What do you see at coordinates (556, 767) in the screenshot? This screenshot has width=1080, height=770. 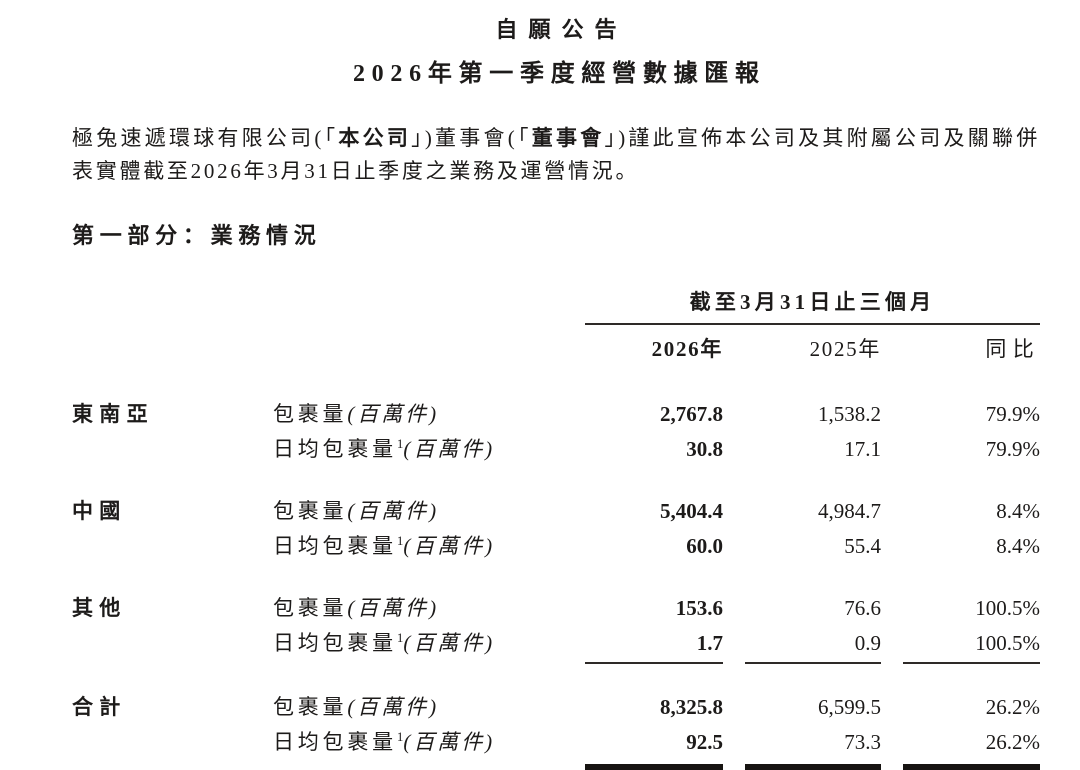 I see `grand-total-rule-row` at bounding box center [556, 767].